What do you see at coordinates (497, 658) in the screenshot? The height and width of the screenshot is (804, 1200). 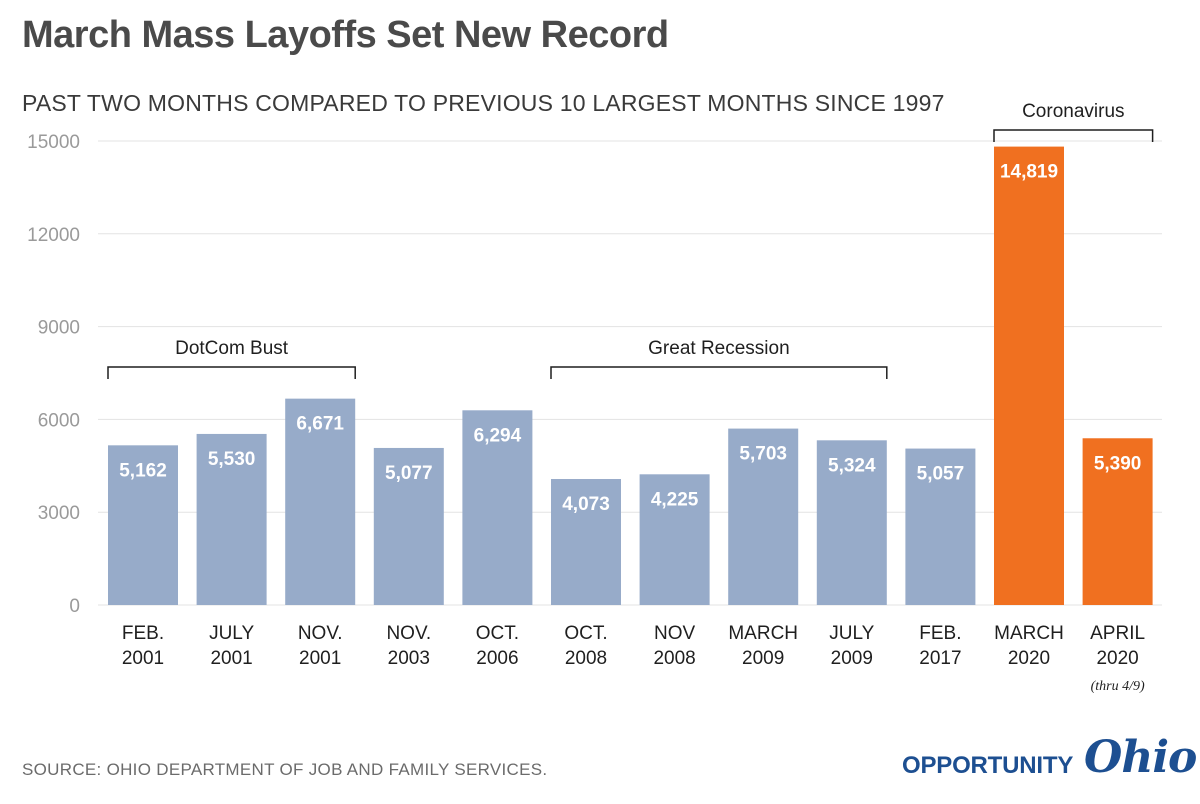 I see `x-tick-label: 2006` at bounding box center [497, 658].